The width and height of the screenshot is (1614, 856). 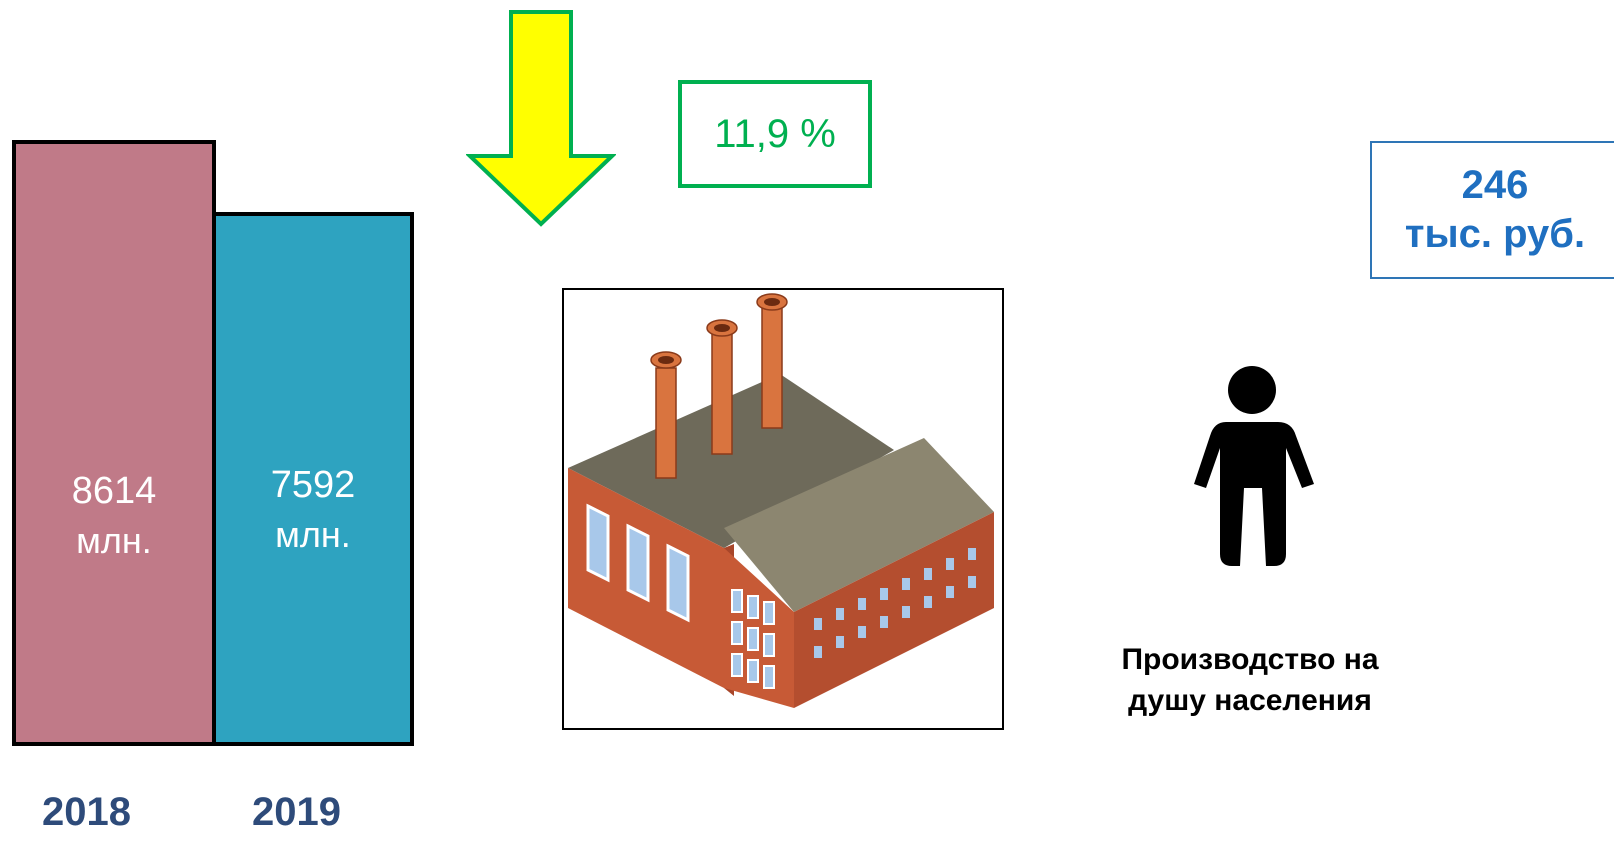 I want to click on factory-image-frame, so click(x=783, y=509).